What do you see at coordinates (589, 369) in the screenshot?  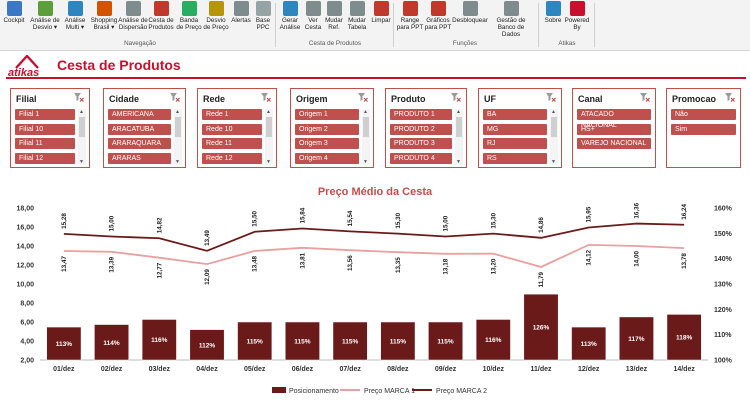 I see `x-tick-label: 12/dez` at bounding box center [589, 369].